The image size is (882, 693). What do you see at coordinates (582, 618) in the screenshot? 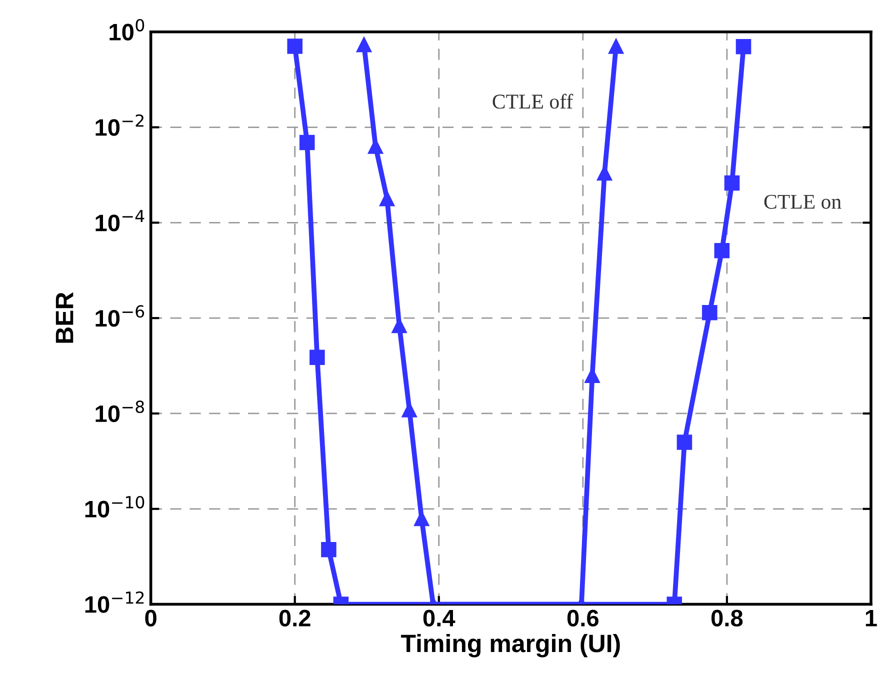
I see `x-tick-label: 0.6` at bounding box center [582, 618].